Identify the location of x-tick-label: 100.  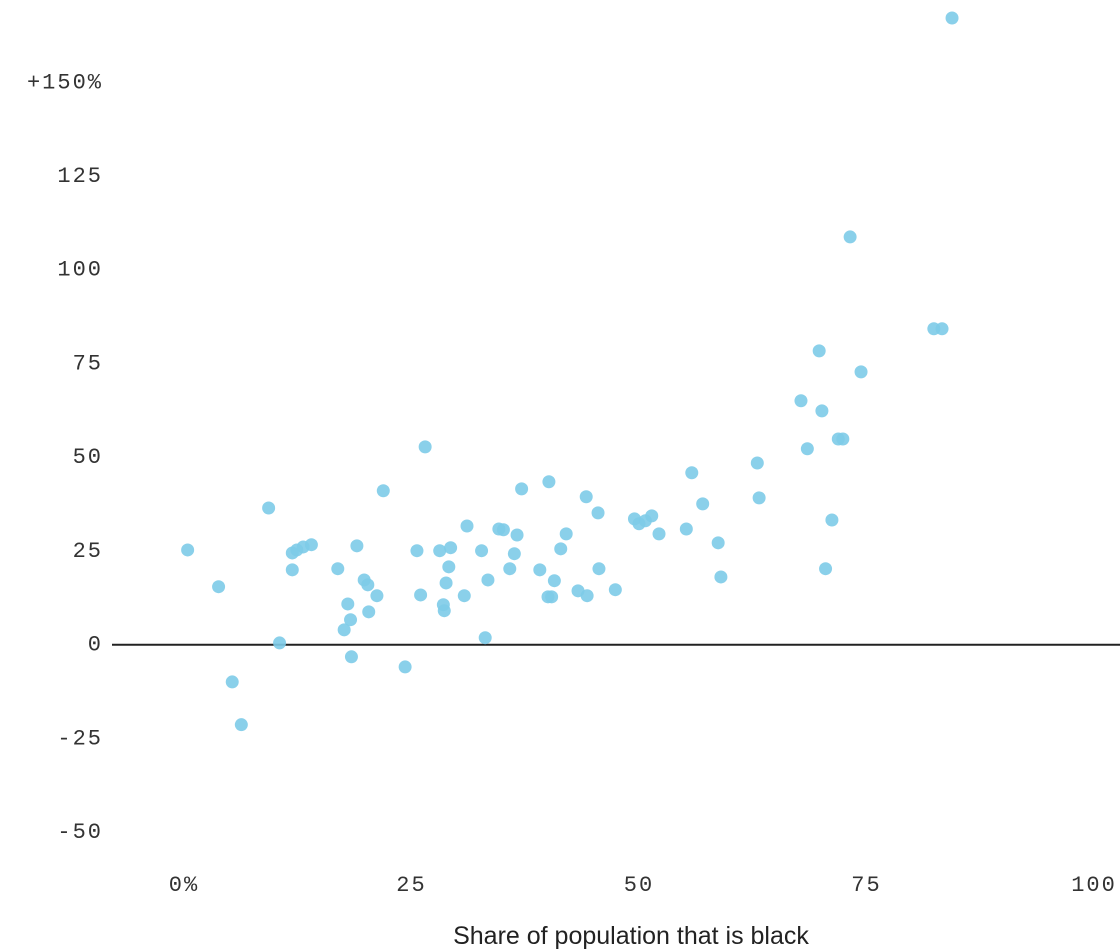
(1094, 885).